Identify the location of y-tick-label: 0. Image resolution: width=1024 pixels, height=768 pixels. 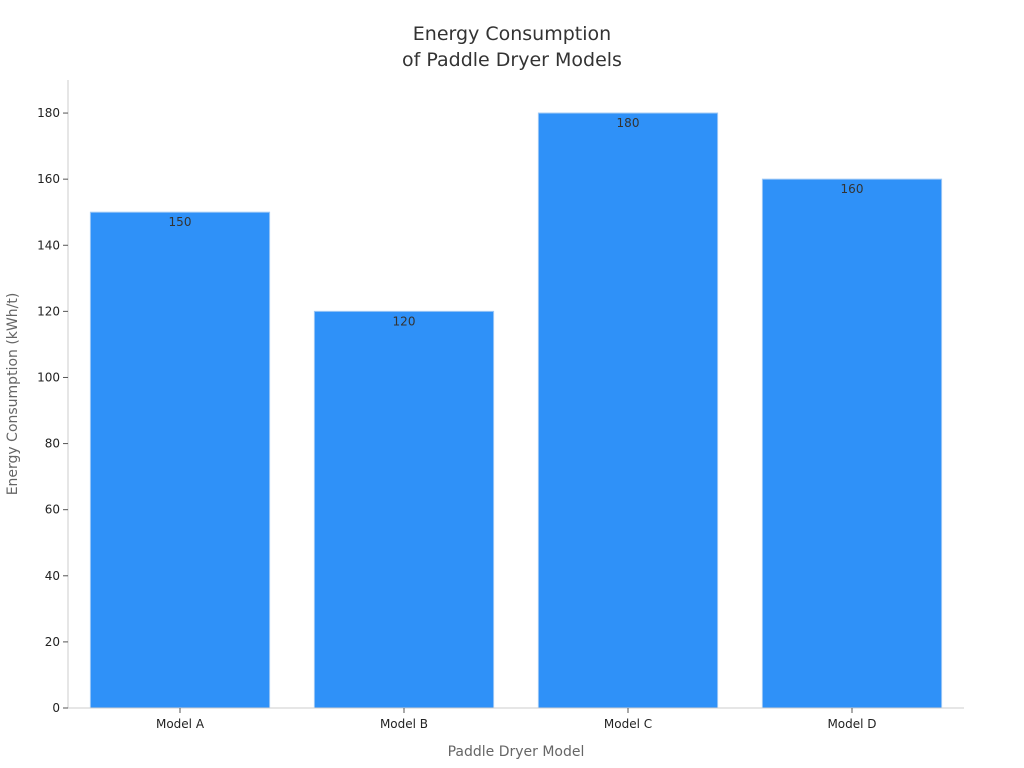
(56, 708).